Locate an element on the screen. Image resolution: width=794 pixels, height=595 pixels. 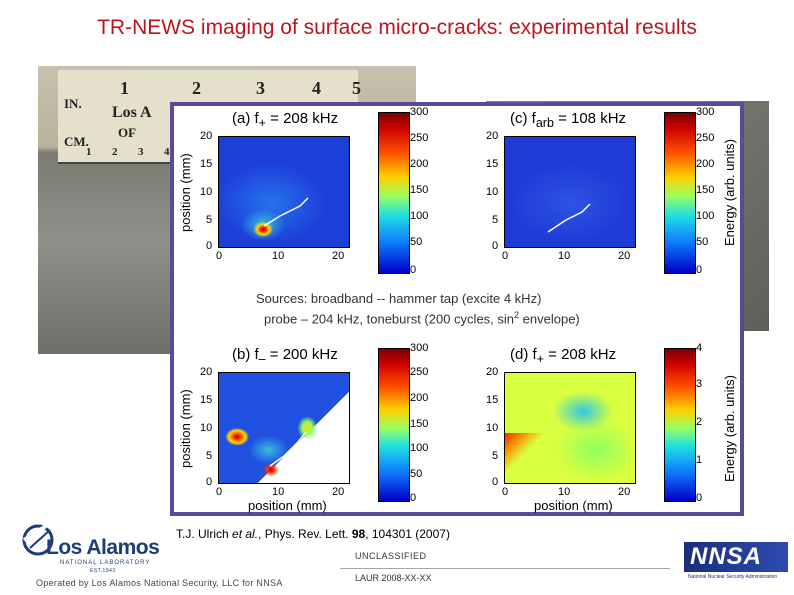
heatmap-c is located at coordinates (570, 192).